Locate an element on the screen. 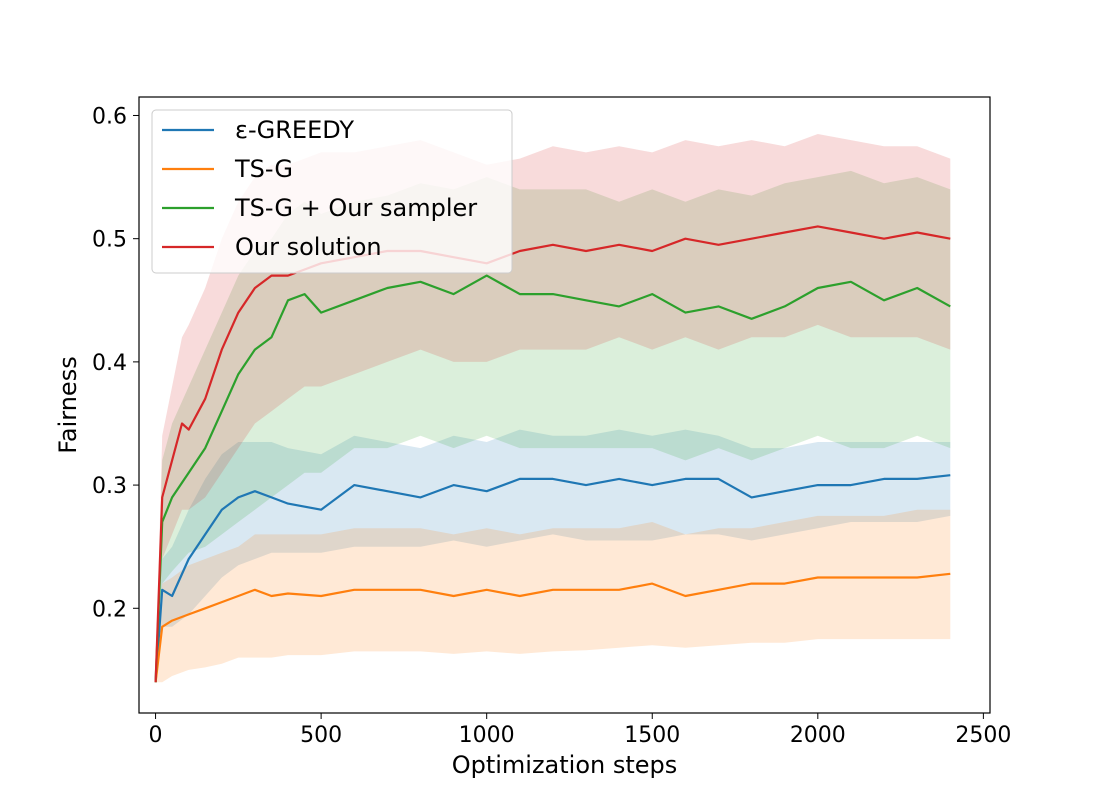 The height and width of the screenshot is (800, 1100). x-tick-label: 2000 is located at coordinates (818, 735).